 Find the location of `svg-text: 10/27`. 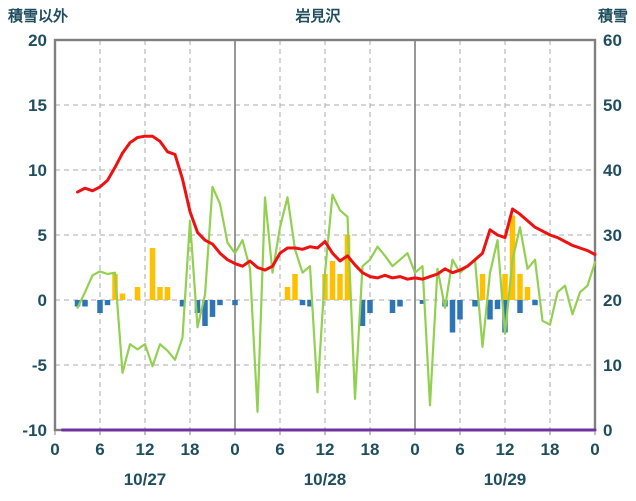

svg-text: 10/27 is located at coordinates (145, 479).